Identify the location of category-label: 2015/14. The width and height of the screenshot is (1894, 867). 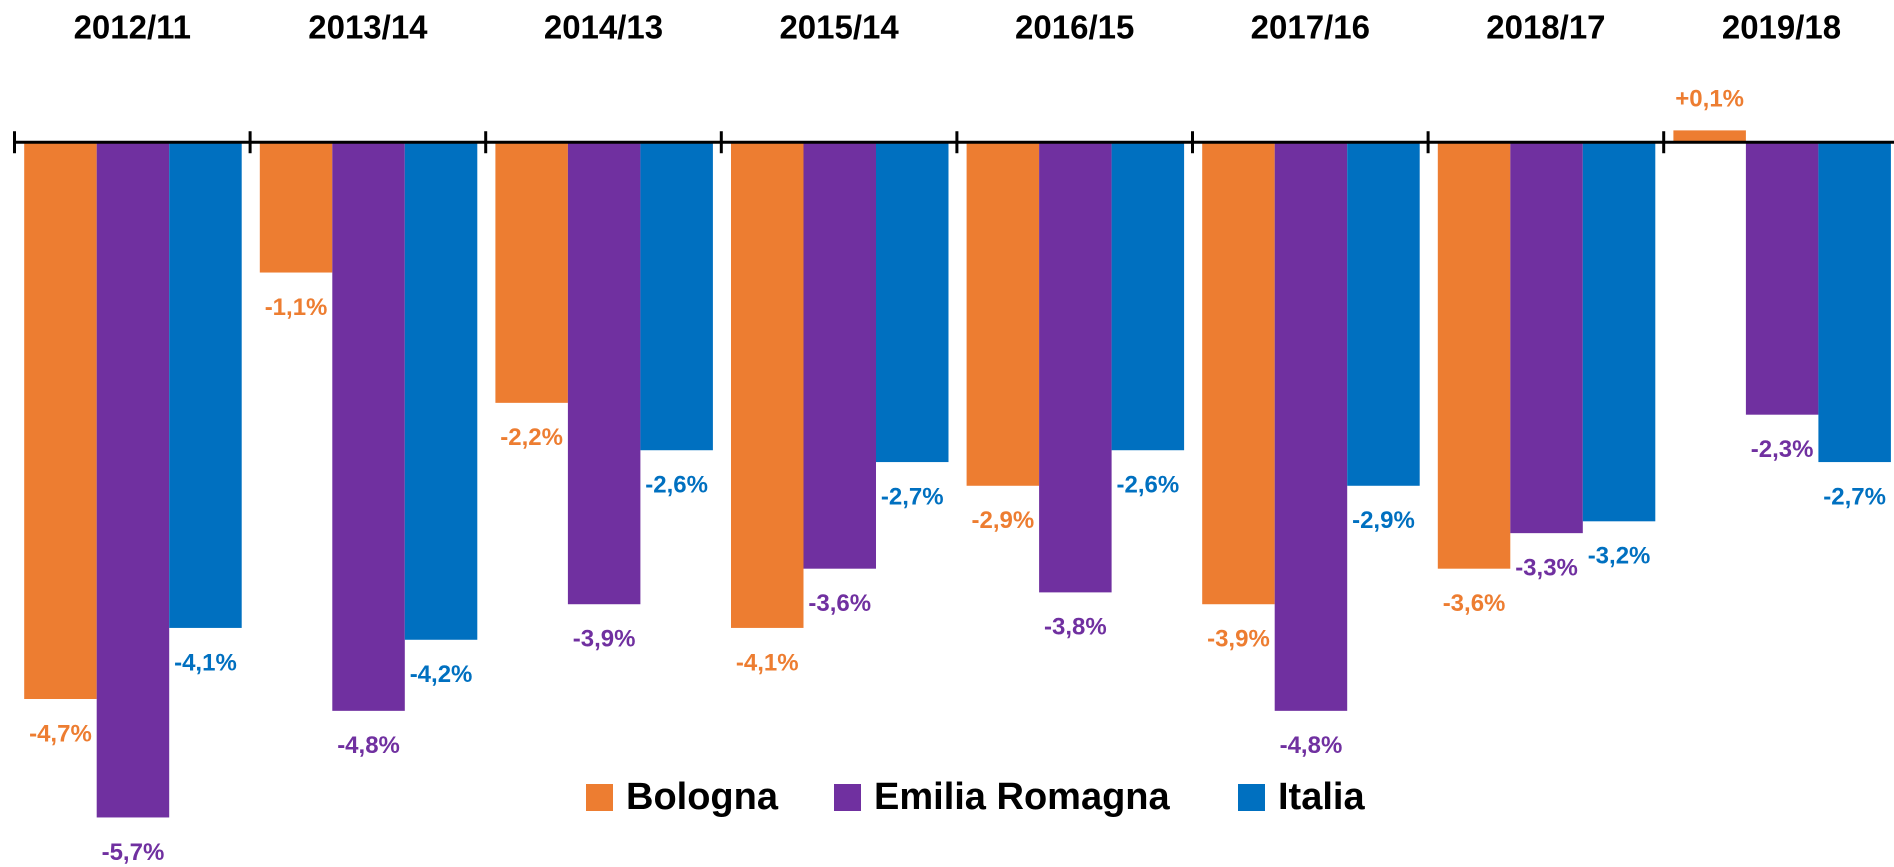
(839, 27).